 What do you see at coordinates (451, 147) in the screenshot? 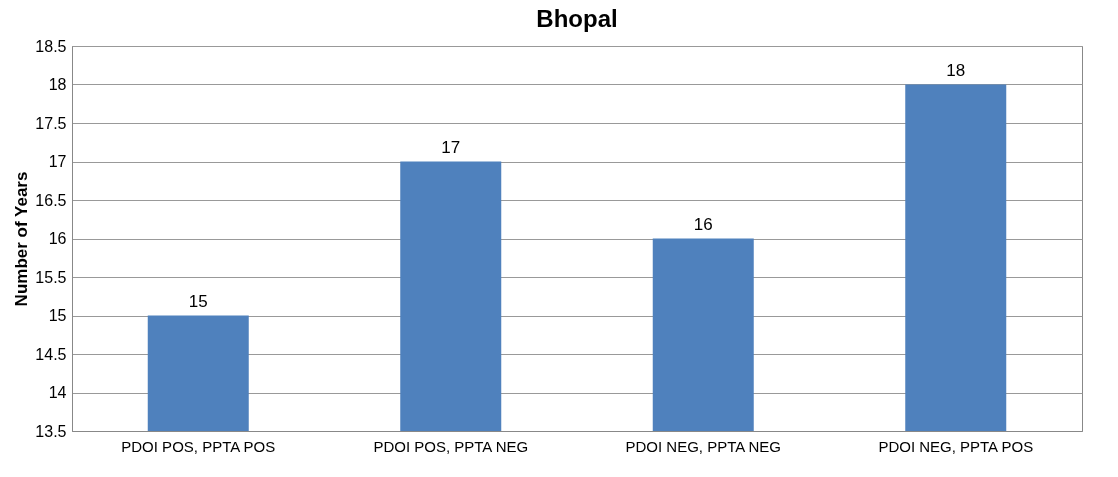
I see `data-label: 17` at bounding box center [451, 147].